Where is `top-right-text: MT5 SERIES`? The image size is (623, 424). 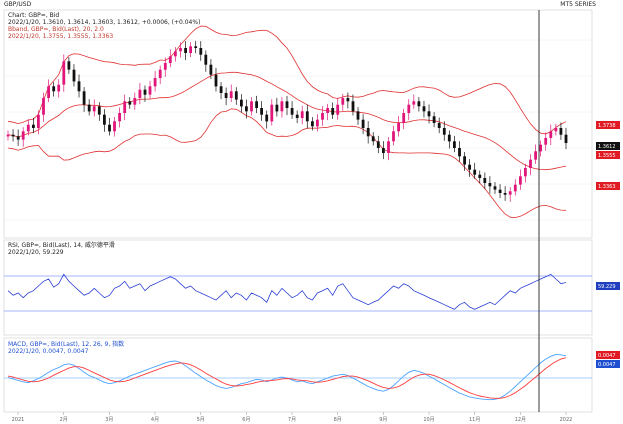
top-right-text: MT5 SERIES is located at coordinates (578, 4).